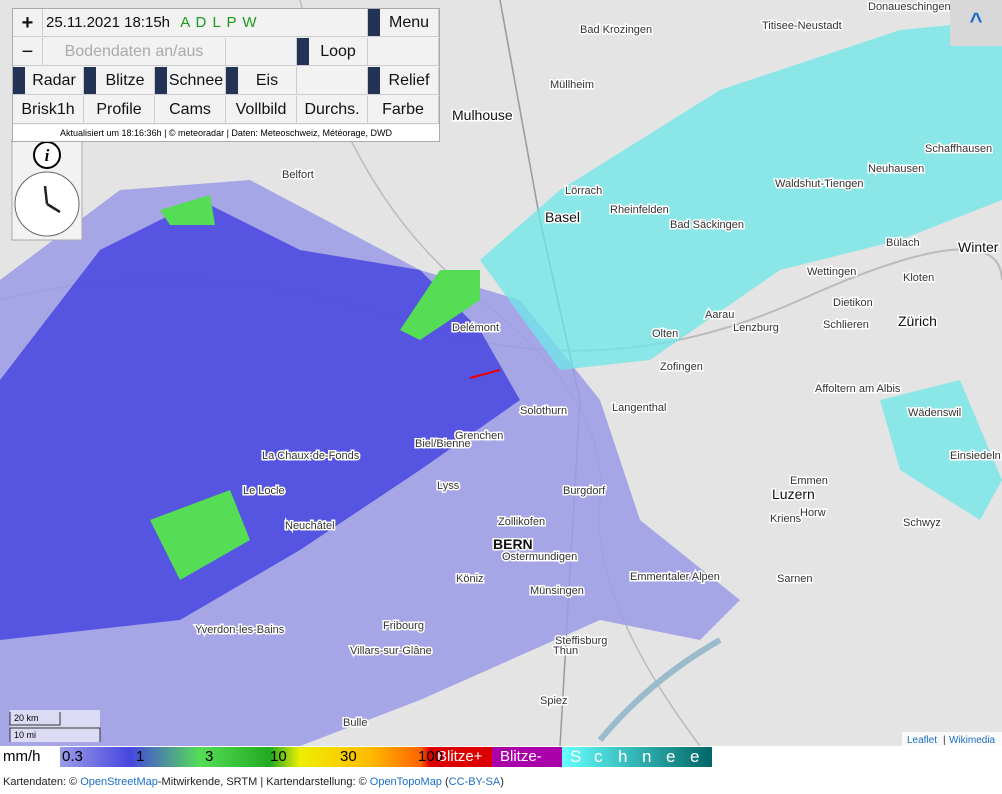  What do you see at coordinates (665, 334) in the screenshot?
I see `place-label: Olten` at bounding box center [665, 334].